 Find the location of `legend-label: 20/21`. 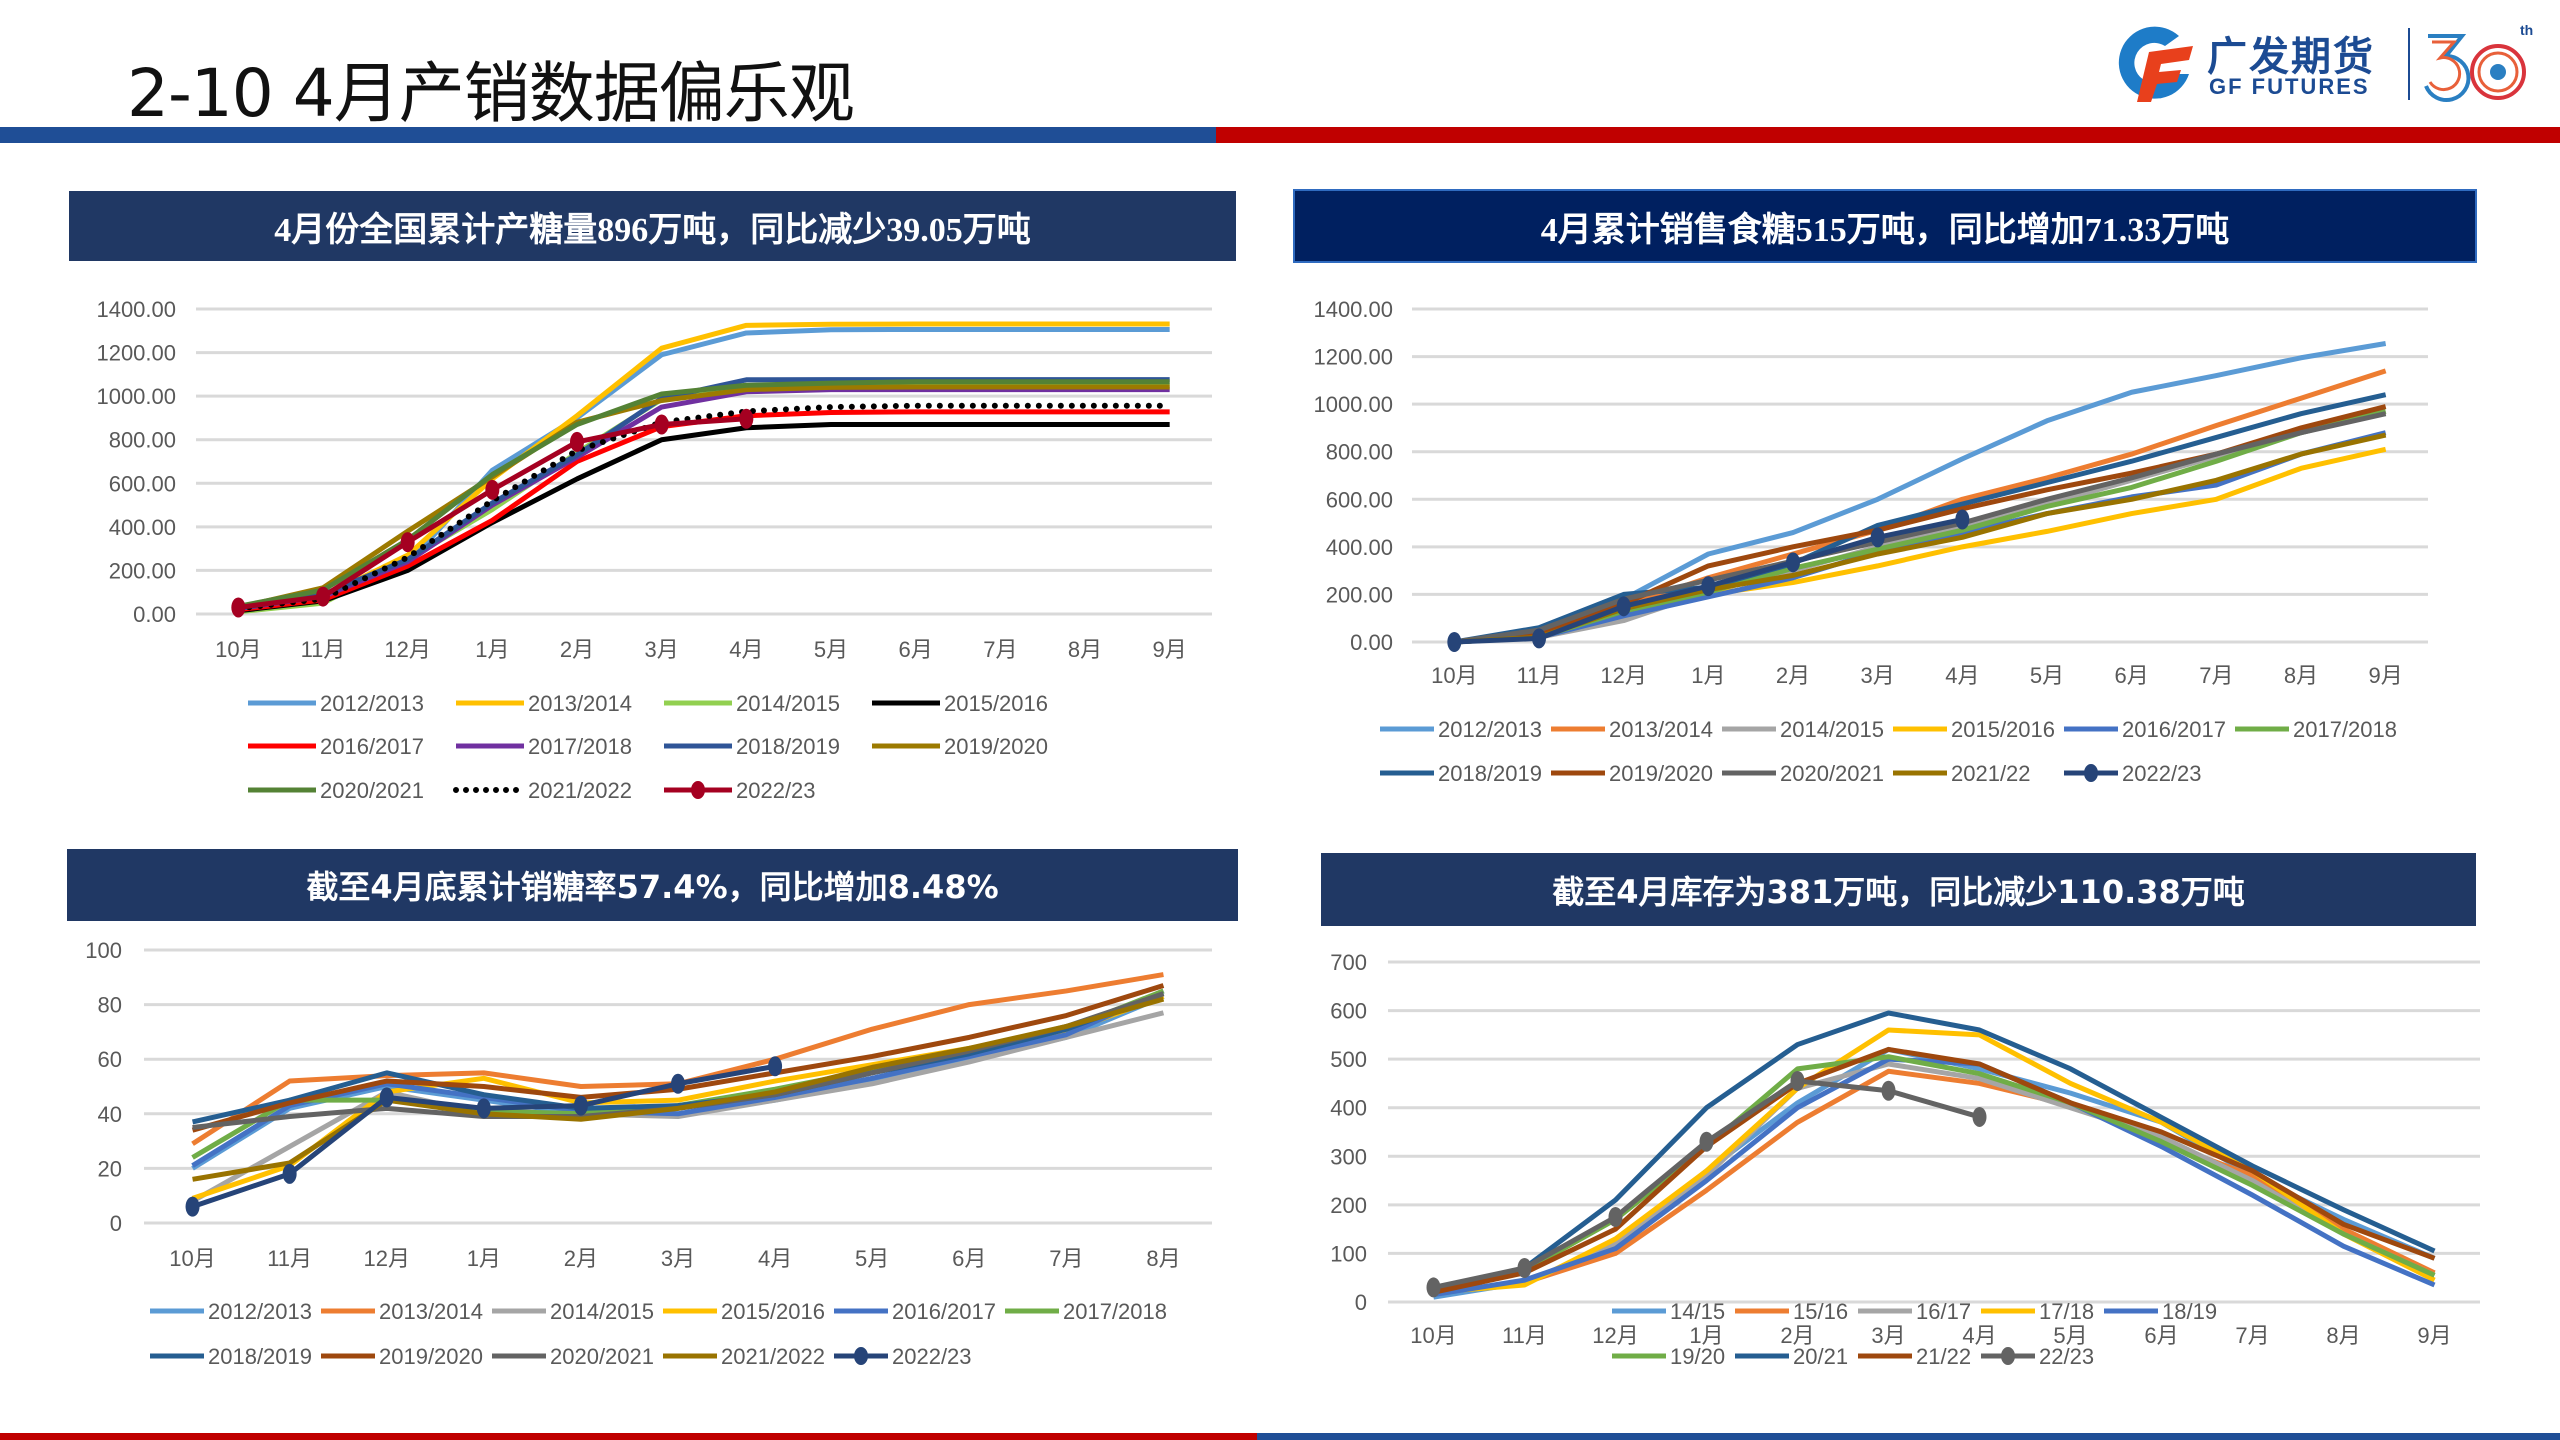

legend-label: 20/21 is located at coordinates (1820, 1356).